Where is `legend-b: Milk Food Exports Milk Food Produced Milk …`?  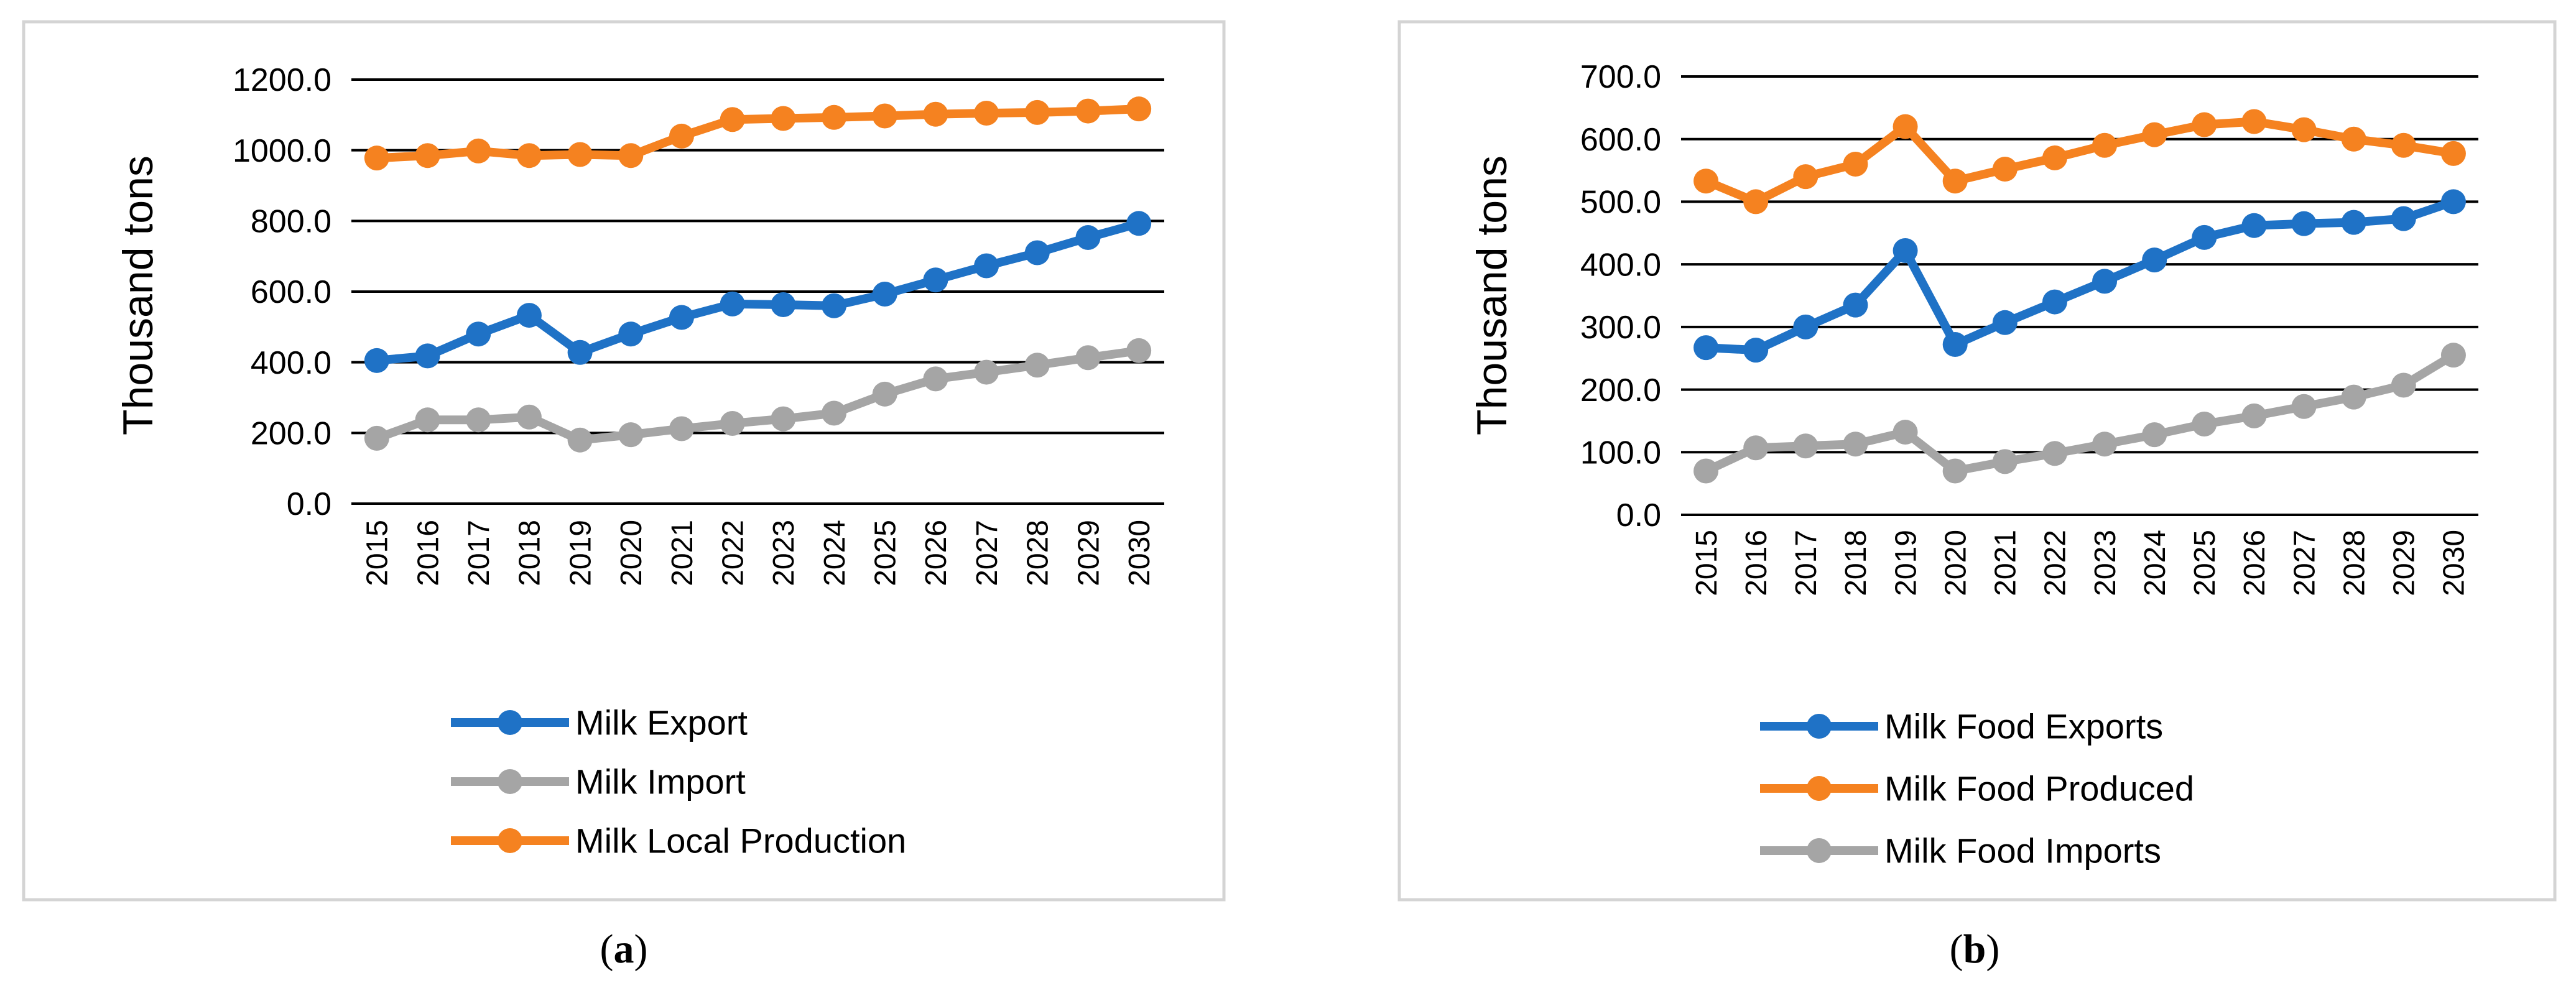
legend-b: Milk Food Exports Milk Food Produced Milk … is located at coordinates (1977, 789).